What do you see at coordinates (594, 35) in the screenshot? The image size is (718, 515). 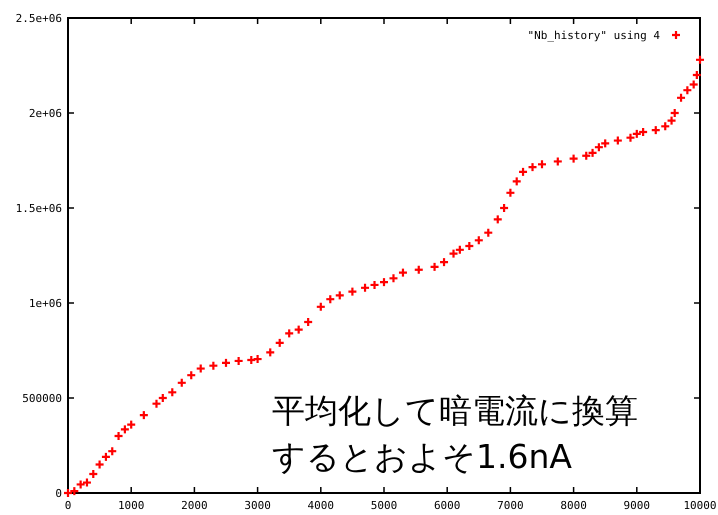 I see `legend-label: "Nb_history" using 4` at bounding box center [594, 35].